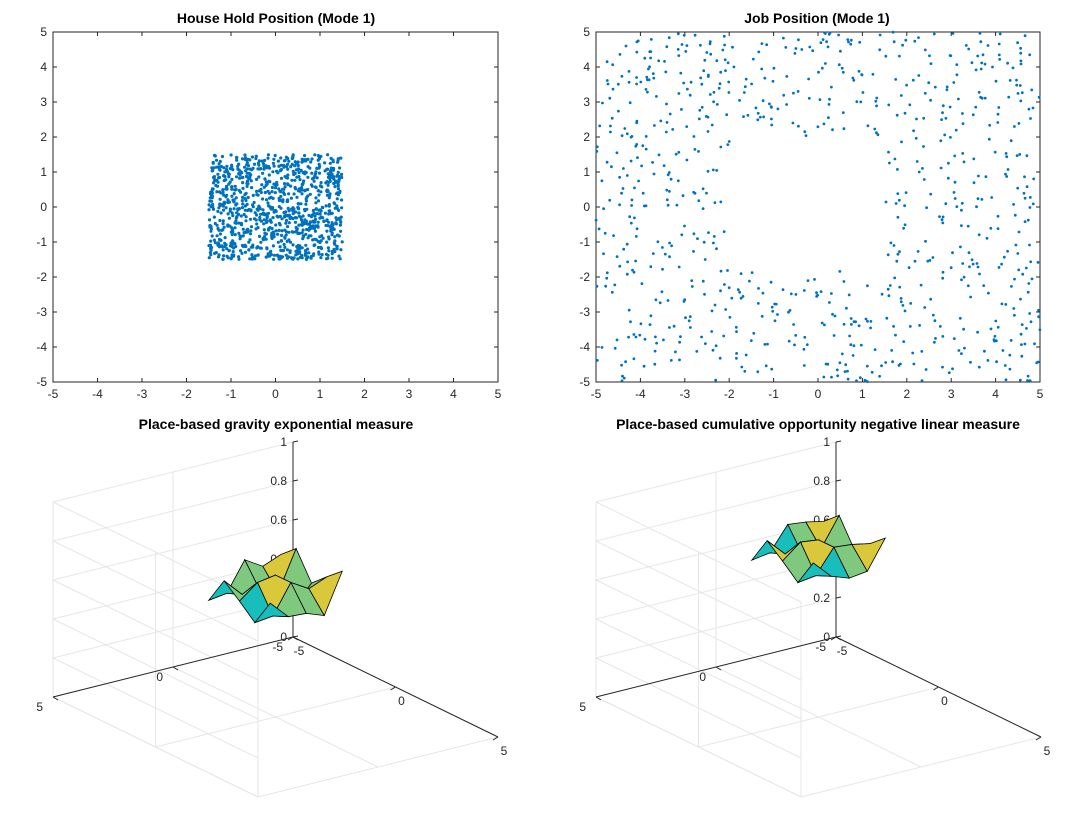 This screenshot has height=830, width=1087. What do you see at coordinates (275, 585) in the screenshot?
I see `surface-patches` at bounding box center [275, 585].